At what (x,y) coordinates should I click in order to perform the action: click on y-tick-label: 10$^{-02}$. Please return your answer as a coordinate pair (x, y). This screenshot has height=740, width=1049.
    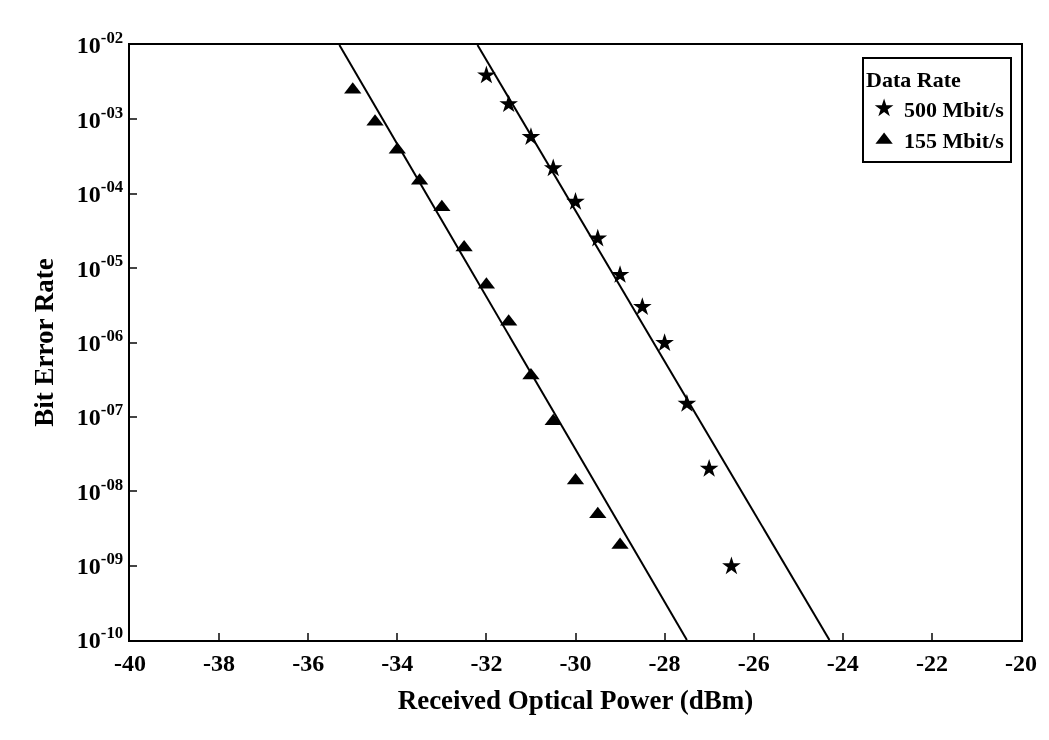
    Looking at the image, I should click on (100, 43).